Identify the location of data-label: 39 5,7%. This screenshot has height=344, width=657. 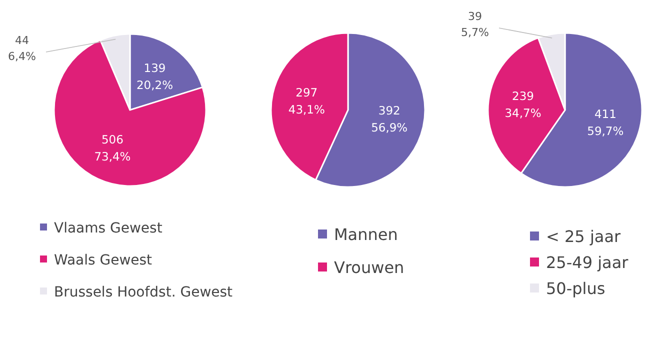
(475, 24).